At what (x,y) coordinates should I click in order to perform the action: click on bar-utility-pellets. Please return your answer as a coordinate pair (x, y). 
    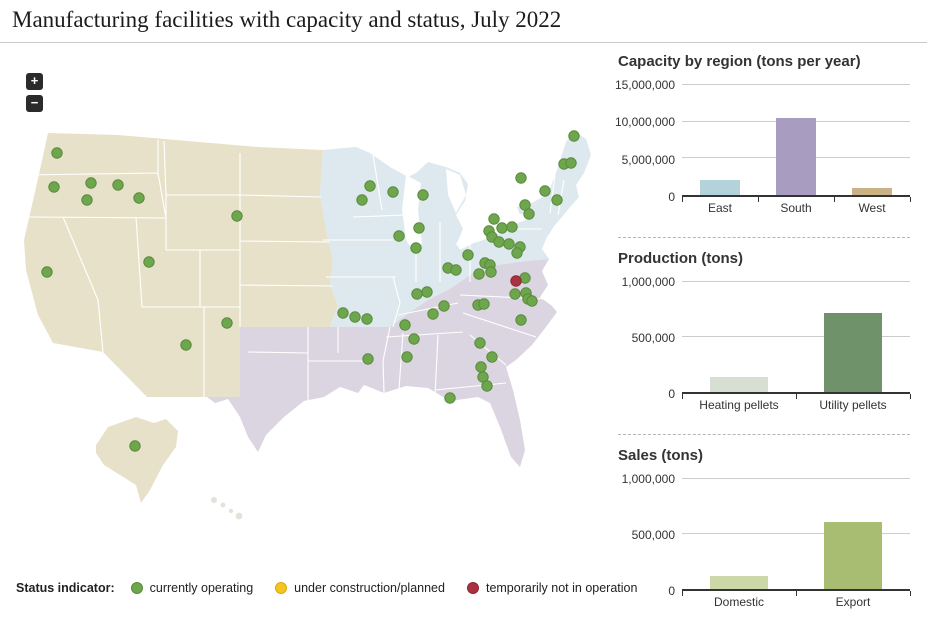
    Looking at the image, I should click on (853, 352).